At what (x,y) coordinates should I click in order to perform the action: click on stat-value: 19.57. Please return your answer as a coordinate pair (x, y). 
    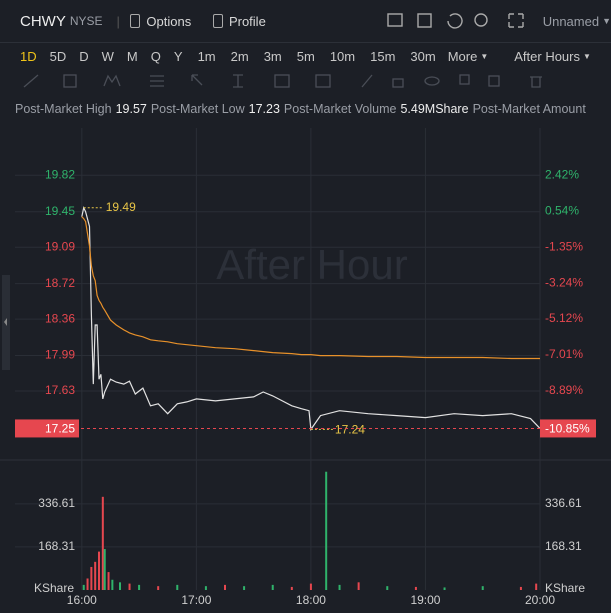
    Looking at the image, I should click on (131, 109).